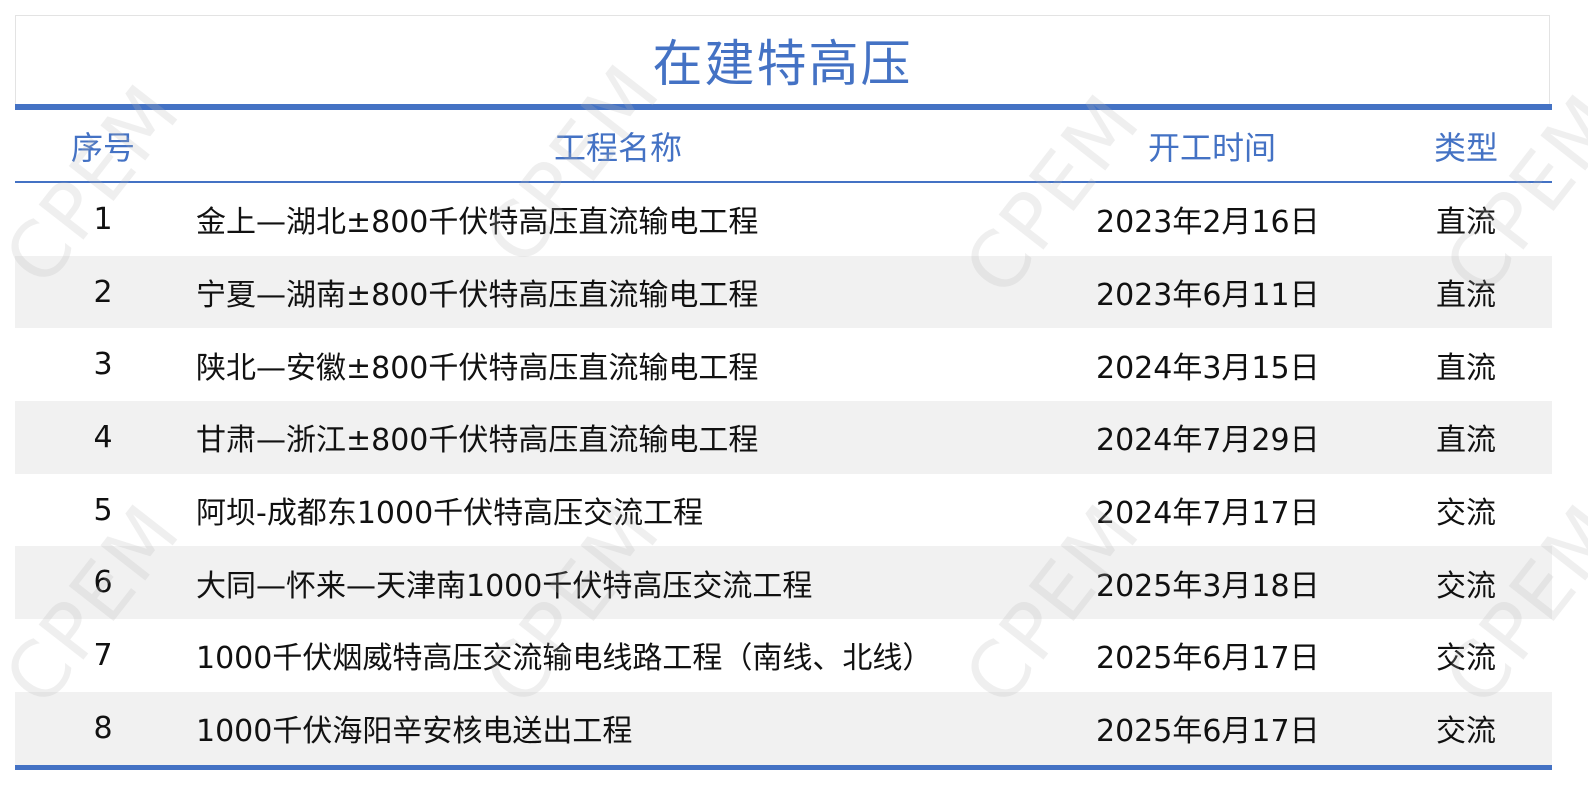 Image resolution: width=1588 pixels, height=792 pixels. Describe the element at coordinates (1208, 296) in the screenshot. I see `cell-date: 2023年6月11日` at that location.